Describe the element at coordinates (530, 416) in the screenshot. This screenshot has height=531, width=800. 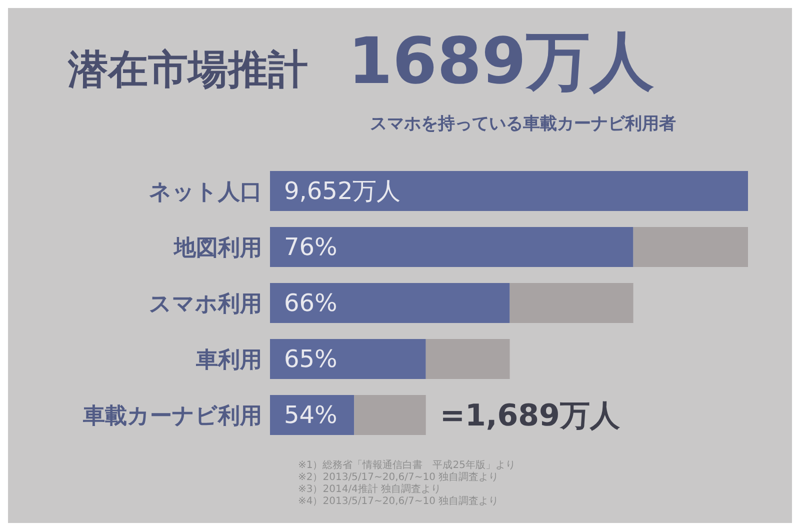
I see `text: =1,689万人` at that location.